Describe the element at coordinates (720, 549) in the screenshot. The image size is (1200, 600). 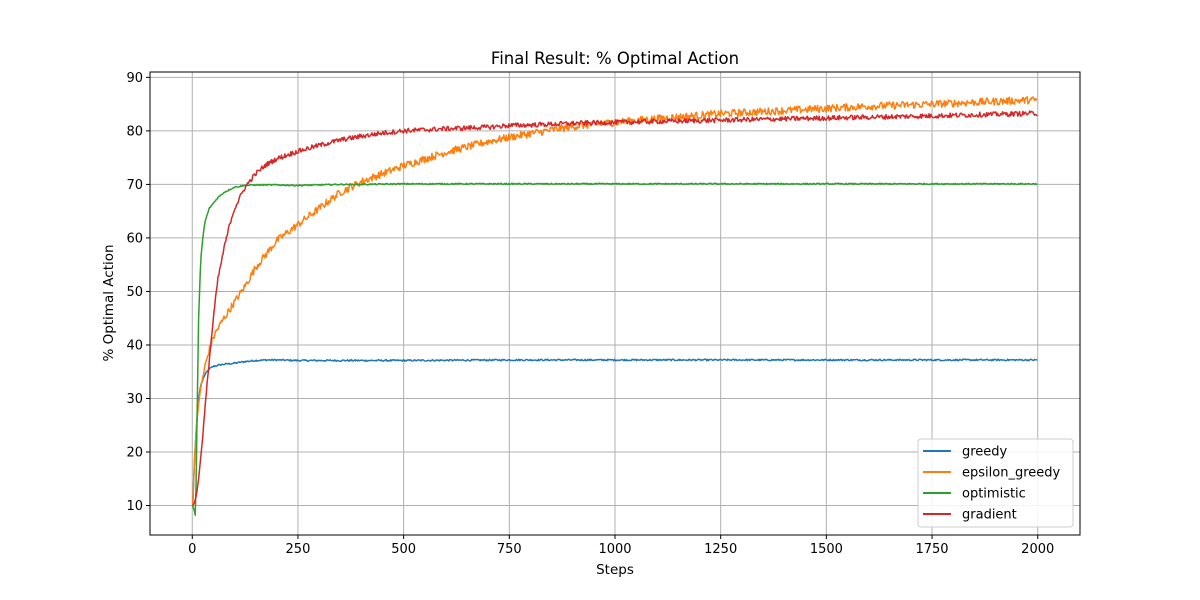
I see `x-tick-label: 1250` at that location.